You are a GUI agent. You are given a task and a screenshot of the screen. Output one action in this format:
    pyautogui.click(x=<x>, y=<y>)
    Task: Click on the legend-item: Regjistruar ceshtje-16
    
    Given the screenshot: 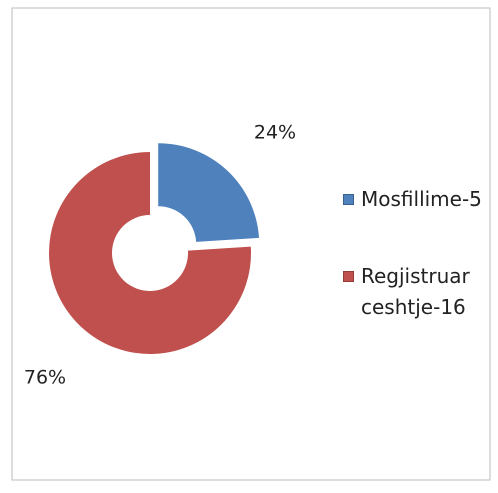 What is the action you would take?
    pyautogui.click(x=413, y=292)
    